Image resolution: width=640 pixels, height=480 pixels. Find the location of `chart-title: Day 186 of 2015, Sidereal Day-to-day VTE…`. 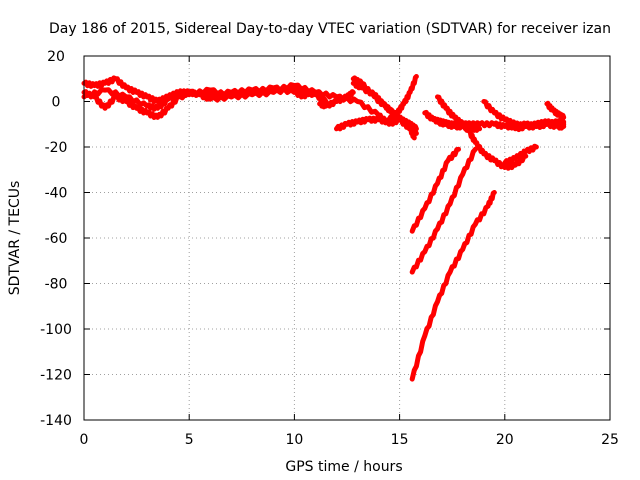

chart-title: Day 186 of 2015, Sidereal Day-to-day VTE… is located at coordinates (330, 29).